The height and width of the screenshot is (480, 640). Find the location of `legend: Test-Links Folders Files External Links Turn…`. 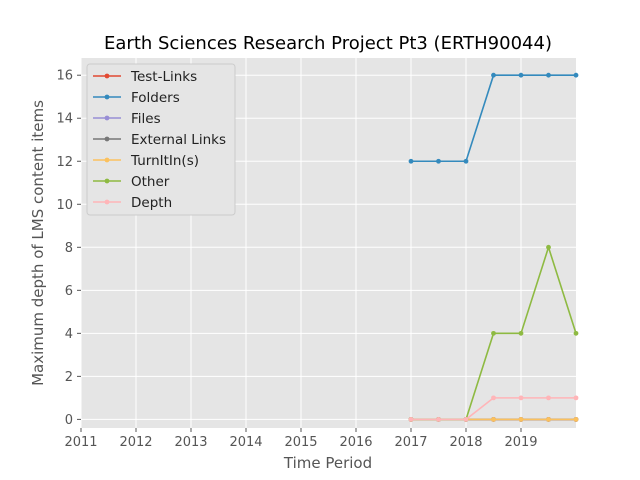

legend: Test-Links Folders Files External Links Turn… is located at coordinates (161, 139).